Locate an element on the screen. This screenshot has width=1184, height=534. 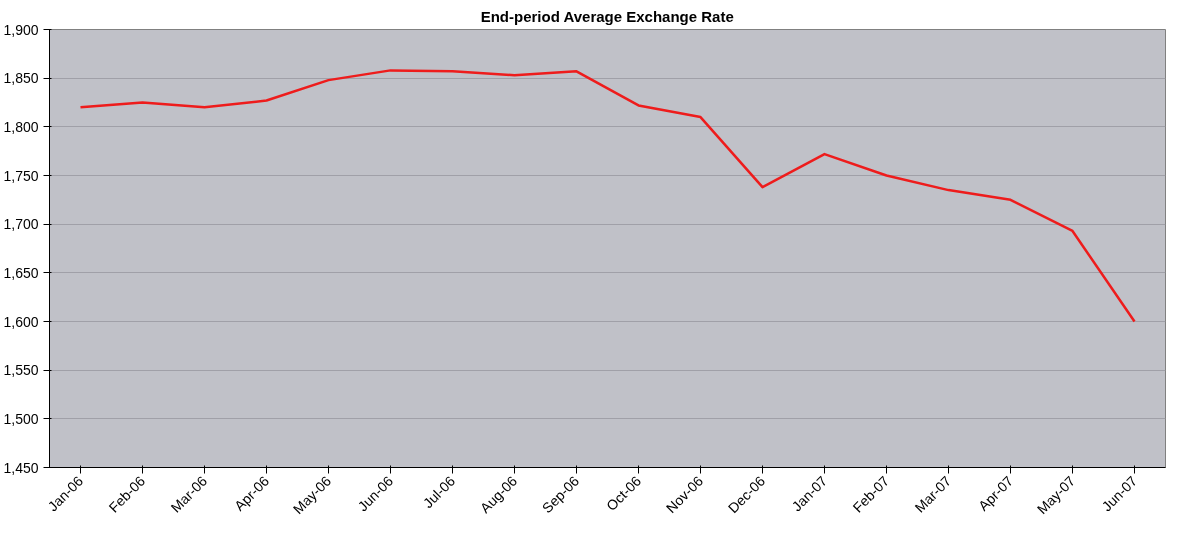
y-tick-label: 1,900 is located at coordinates (21, 29).